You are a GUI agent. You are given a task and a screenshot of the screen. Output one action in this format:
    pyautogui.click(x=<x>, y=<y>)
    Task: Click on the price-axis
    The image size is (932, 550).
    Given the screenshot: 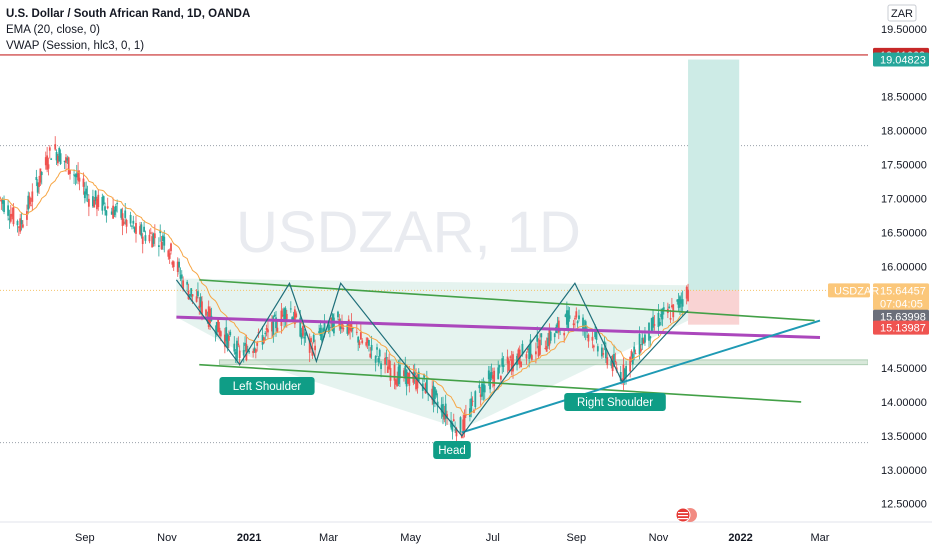 What is the action you would take?
    pyautogui.click(x=900, y=275)
    